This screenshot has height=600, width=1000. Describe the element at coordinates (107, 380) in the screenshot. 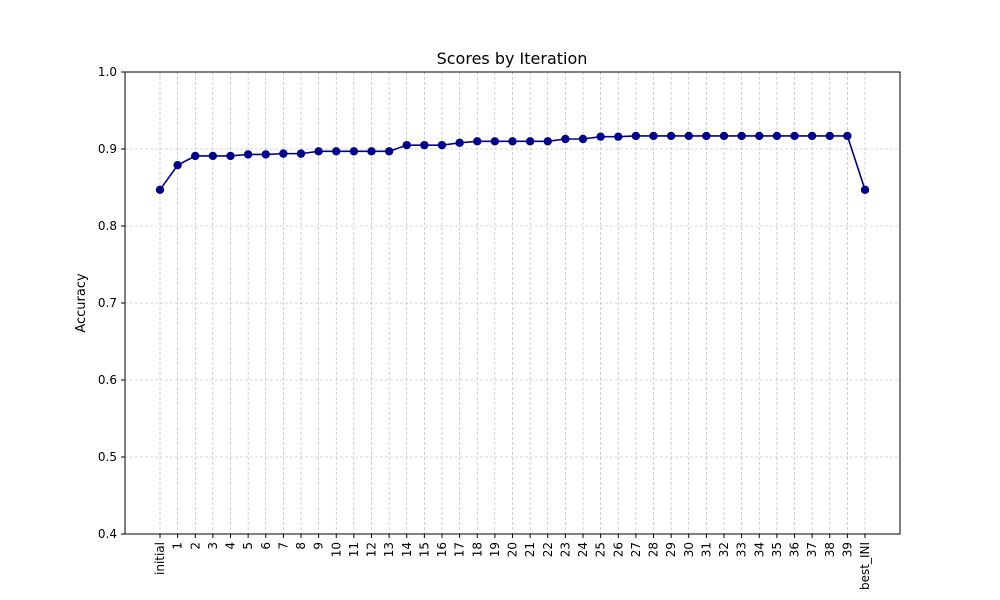

I see `y-tick-label: 0.6` at that location.